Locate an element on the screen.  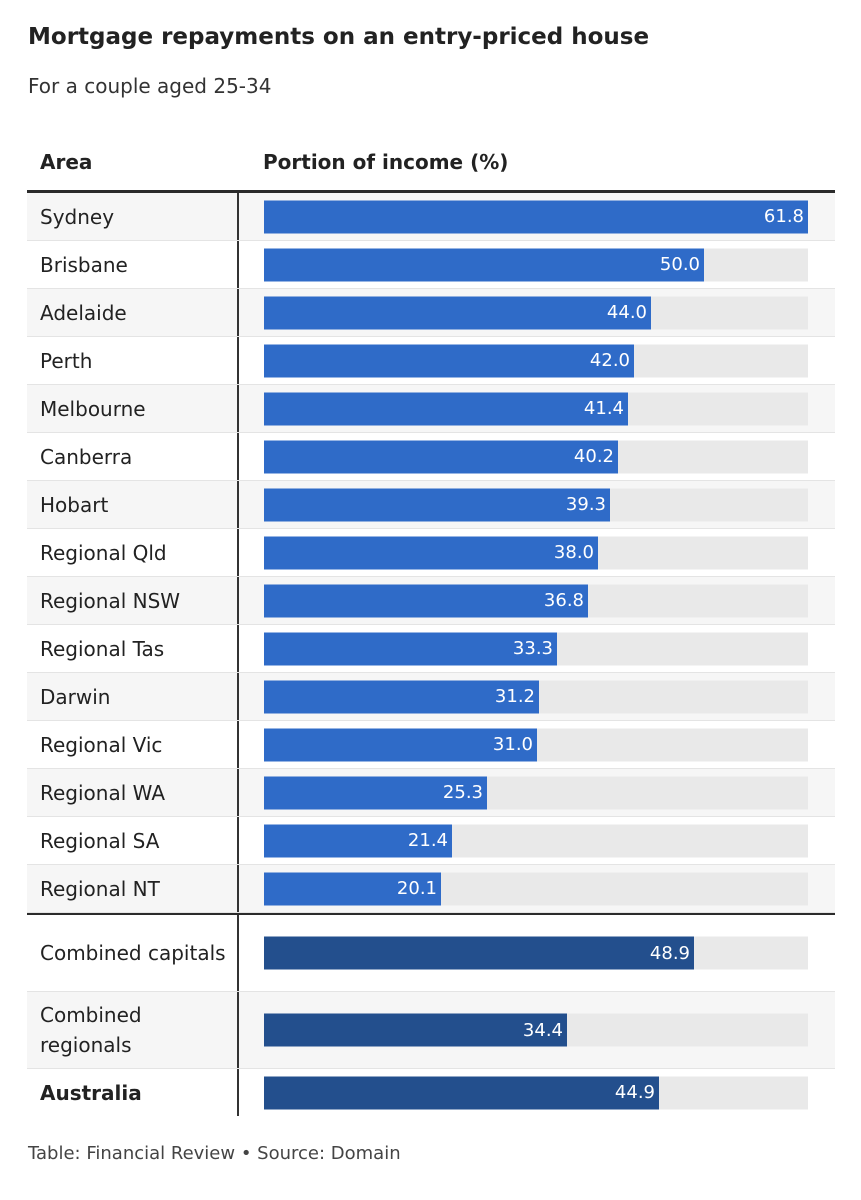
bar-track: 20.1 is located at coordinates (536, 888).